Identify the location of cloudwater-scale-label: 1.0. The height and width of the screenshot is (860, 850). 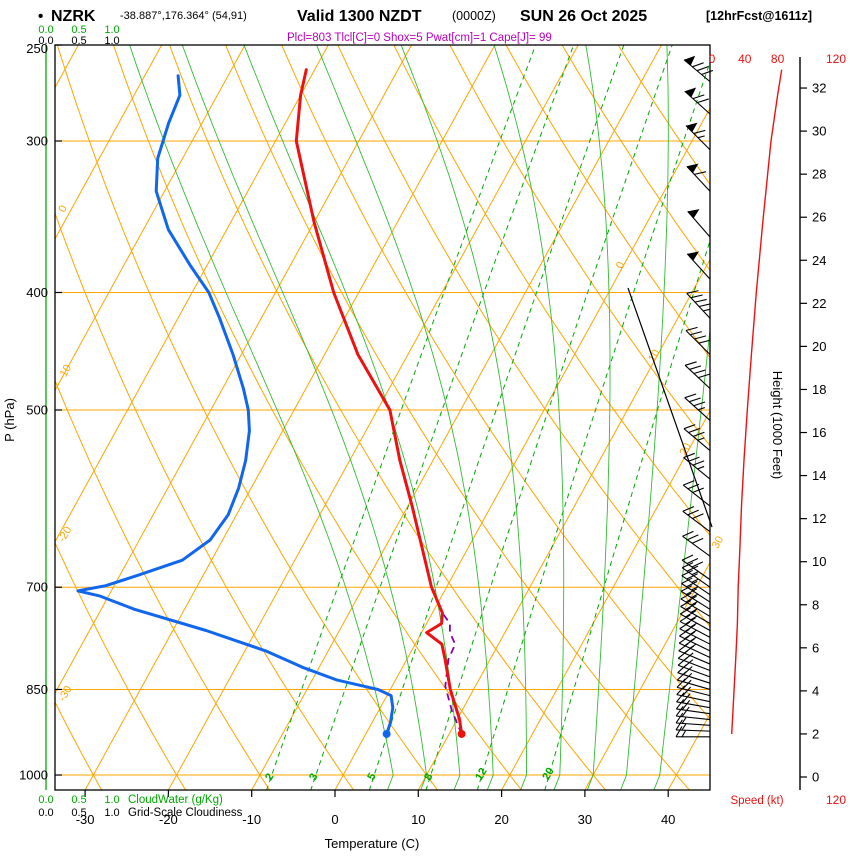
(111, 30).